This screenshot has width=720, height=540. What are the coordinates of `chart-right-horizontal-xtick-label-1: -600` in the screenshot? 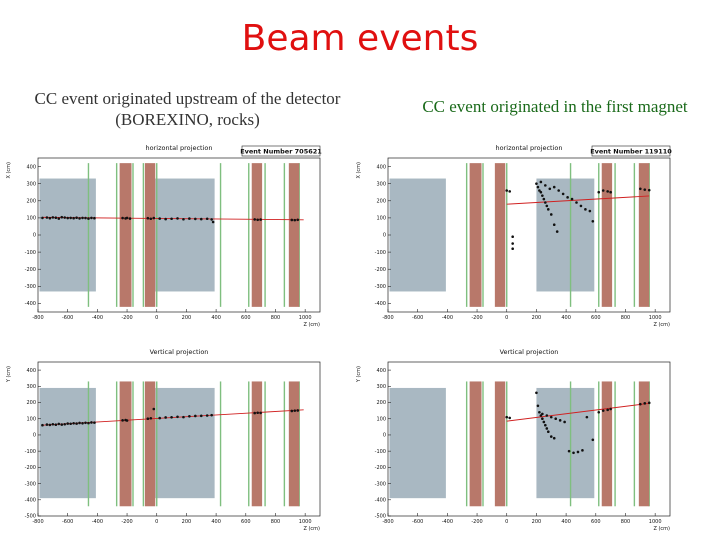 It's located at (417, 318).